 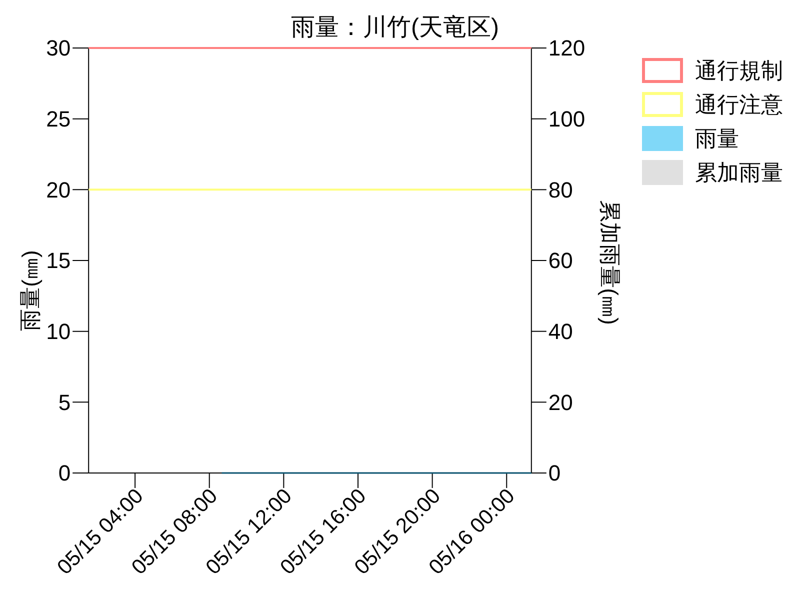 What do you see at coordinates (395, 27) in the screenshot?
I see `title: 雨量：川竹(天竜区)` at bounding box center [395, 27].